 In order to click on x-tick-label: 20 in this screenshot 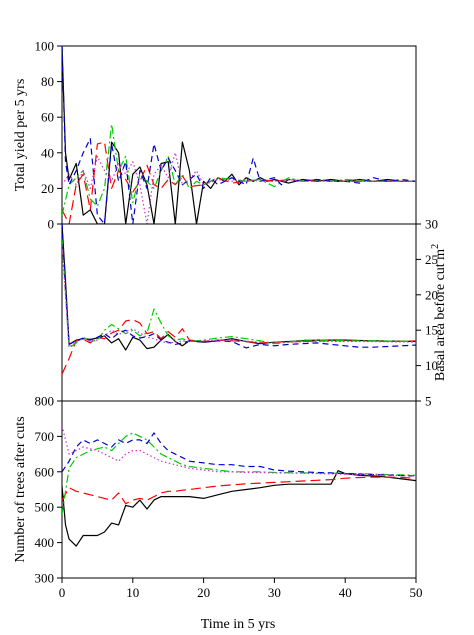, I will do `click(203, 592)`.